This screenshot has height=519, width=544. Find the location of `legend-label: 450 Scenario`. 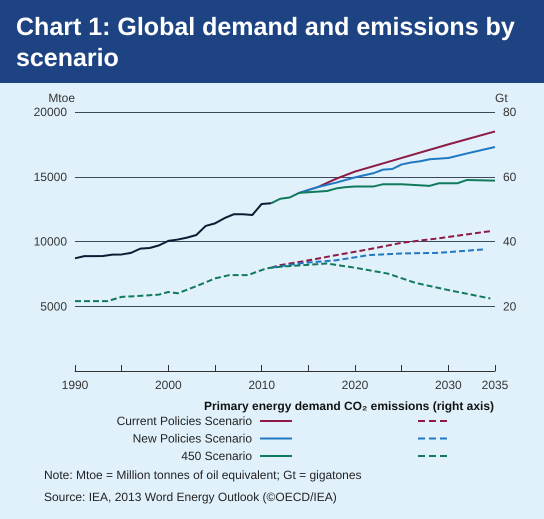

legend-label: 450 Scenario is located at coordinates (216, 456).